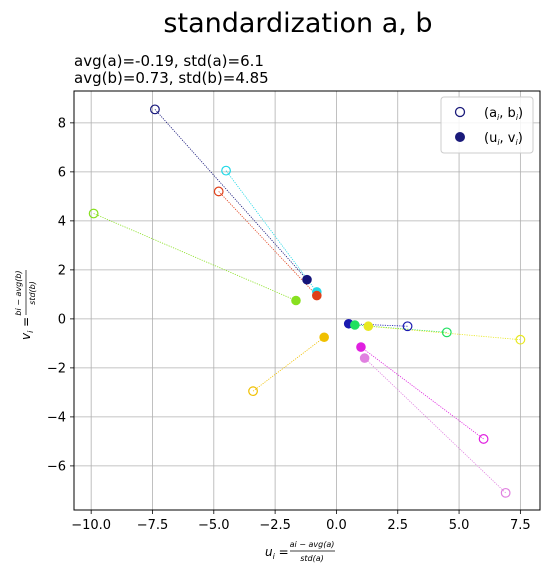 This screenshot has width=548, height=577. What do you see at coordinates (56, 466) in the screenshot?
I see `y-tick-label: −6` at bounding box center [56, 466].